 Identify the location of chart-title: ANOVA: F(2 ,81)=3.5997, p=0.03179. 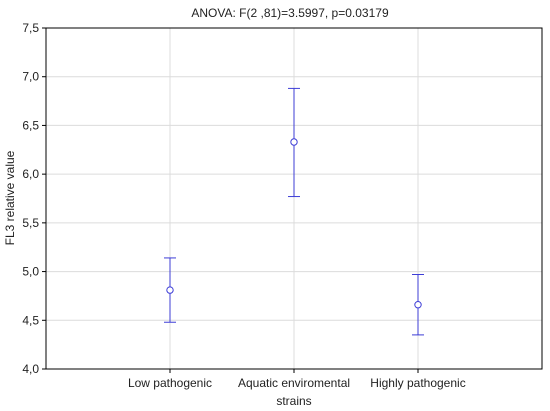
(290, 13).